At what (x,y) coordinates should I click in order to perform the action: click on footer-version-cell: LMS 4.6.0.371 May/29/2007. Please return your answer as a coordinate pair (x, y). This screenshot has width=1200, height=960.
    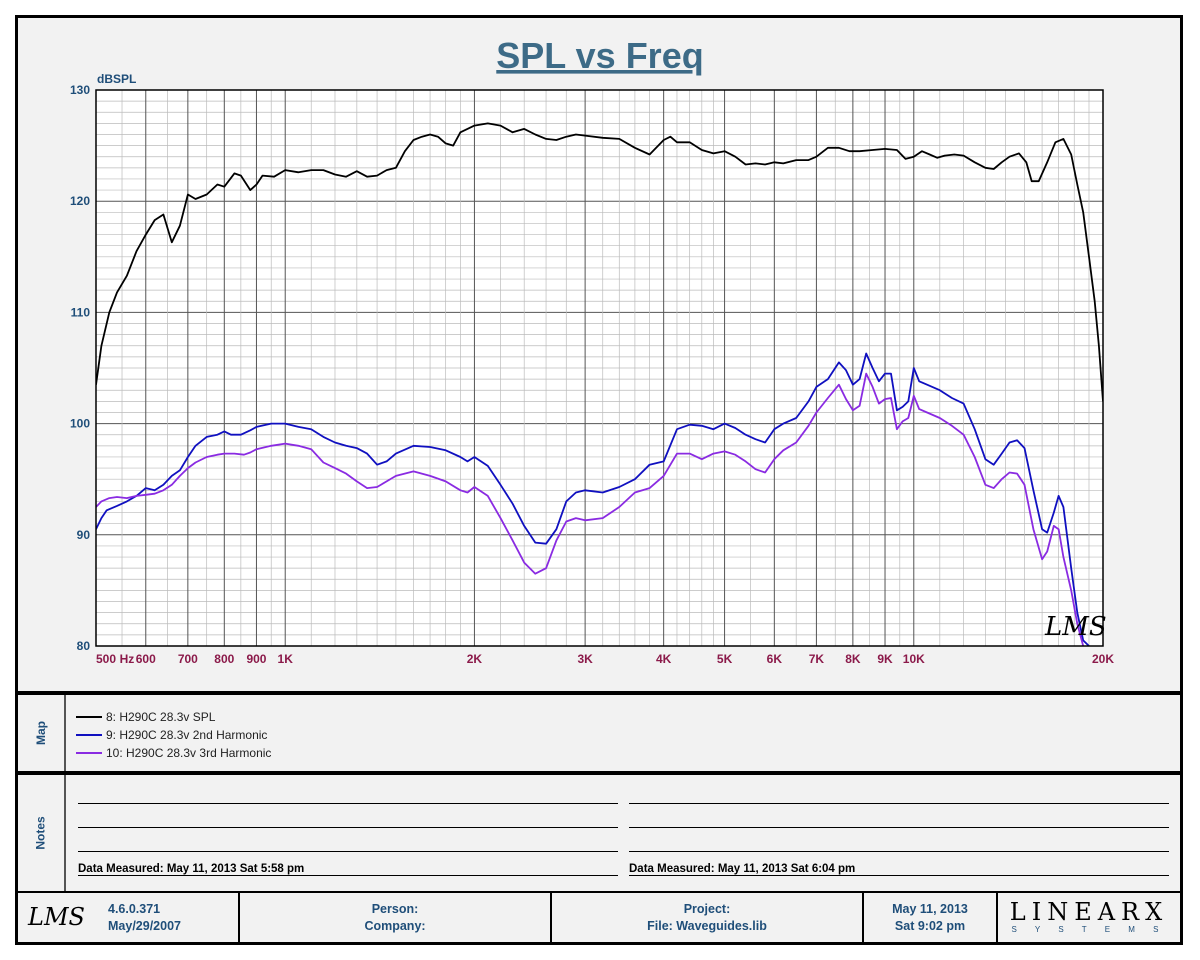
    Looking at the image, I should click on (129, 917).